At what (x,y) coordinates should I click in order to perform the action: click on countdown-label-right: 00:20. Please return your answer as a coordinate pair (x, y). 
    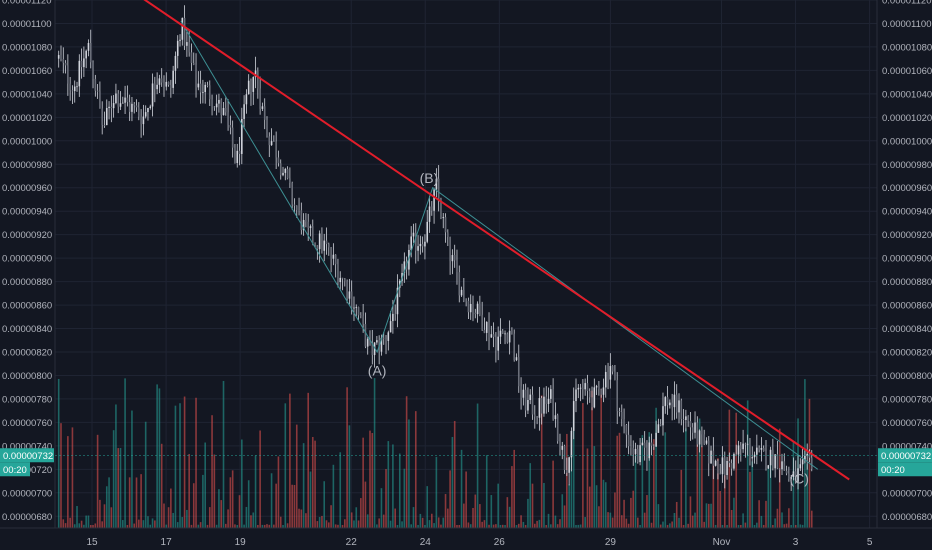
    Looking at the image, I should click on (893, 470).